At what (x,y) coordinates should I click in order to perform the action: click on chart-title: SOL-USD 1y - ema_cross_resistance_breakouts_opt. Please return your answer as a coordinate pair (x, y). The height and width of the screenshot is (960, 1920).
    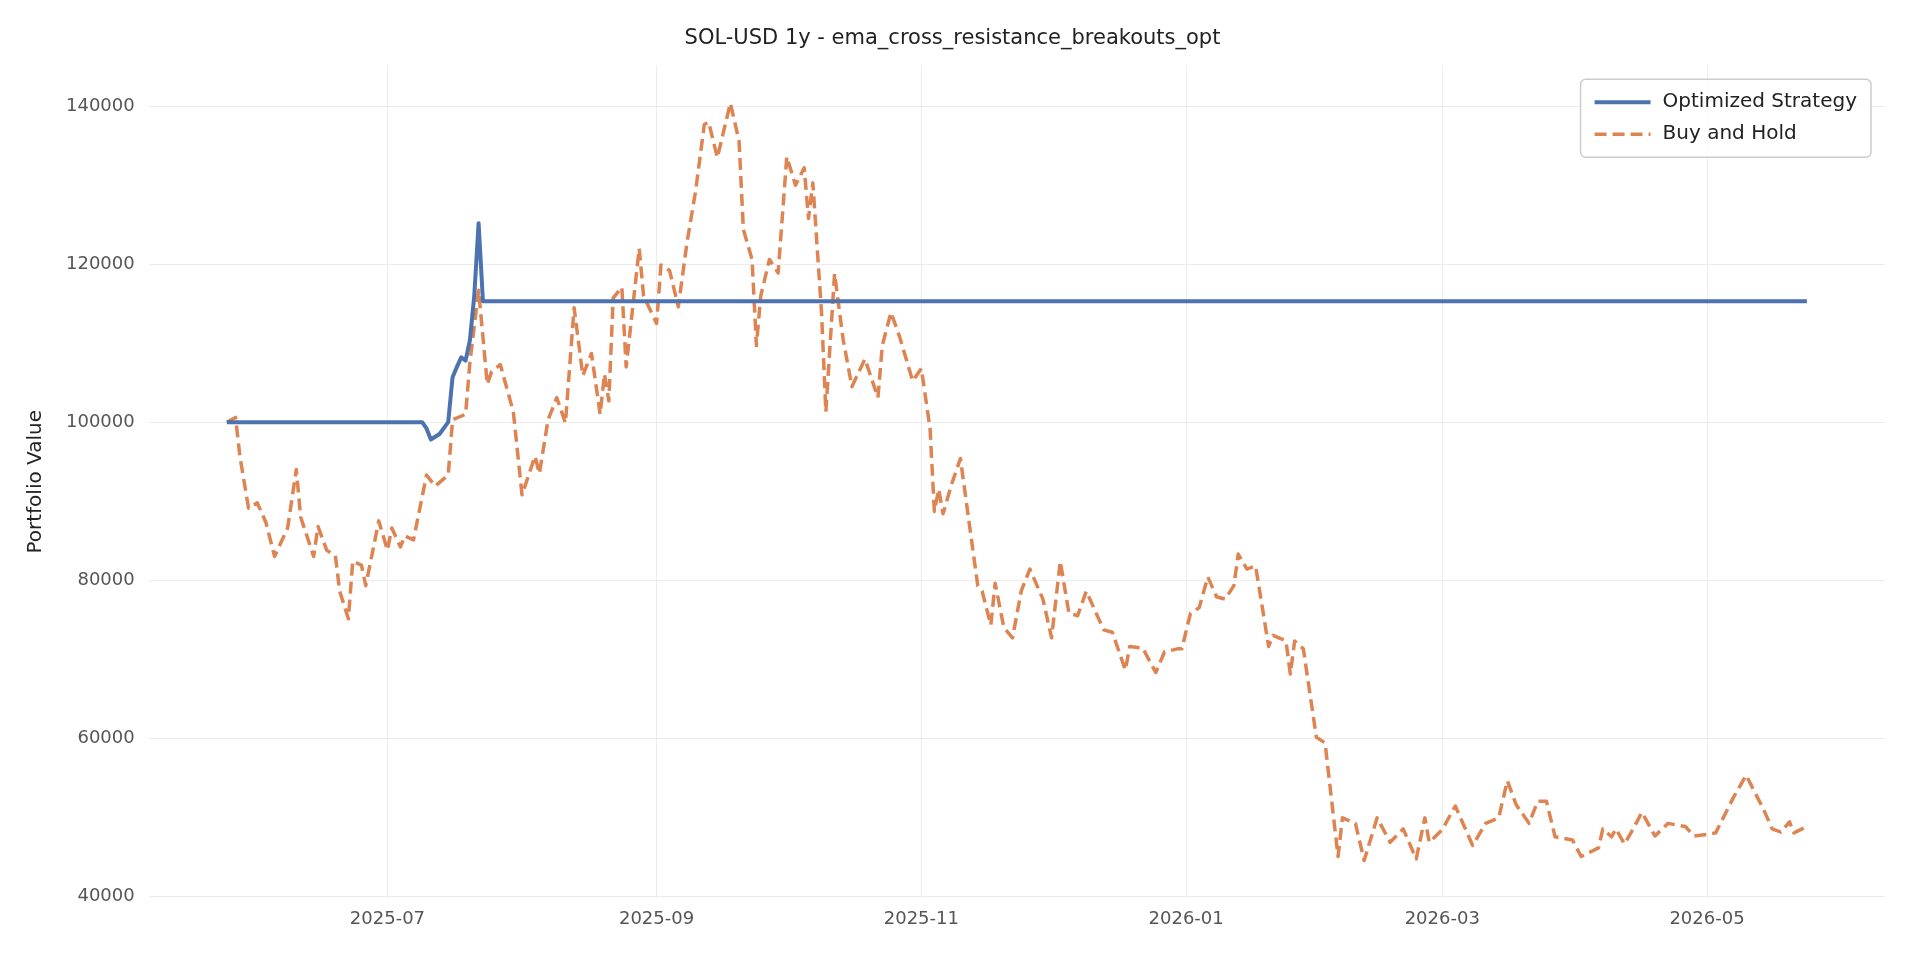
    Looking at the image, I should click on (952, 38).